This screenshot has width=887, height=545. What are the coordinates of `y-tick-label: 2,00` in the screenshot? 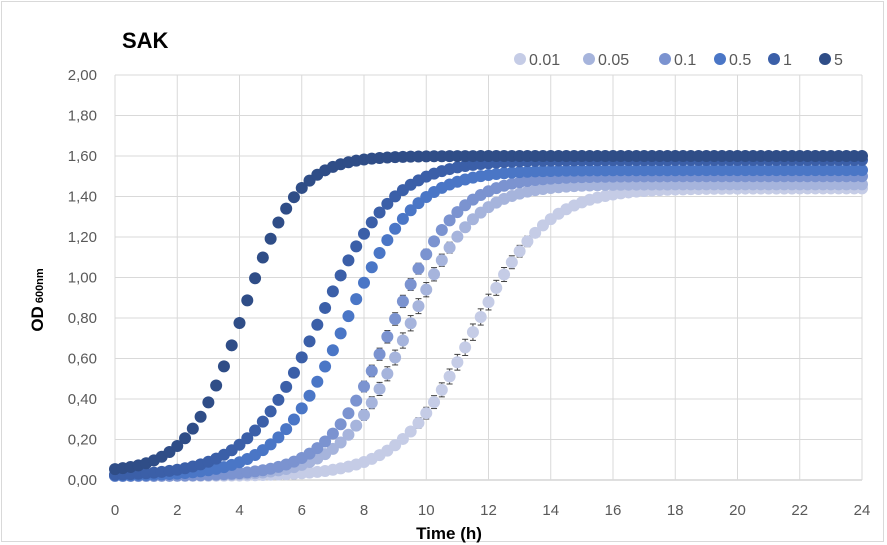 It's located at (82, 75).